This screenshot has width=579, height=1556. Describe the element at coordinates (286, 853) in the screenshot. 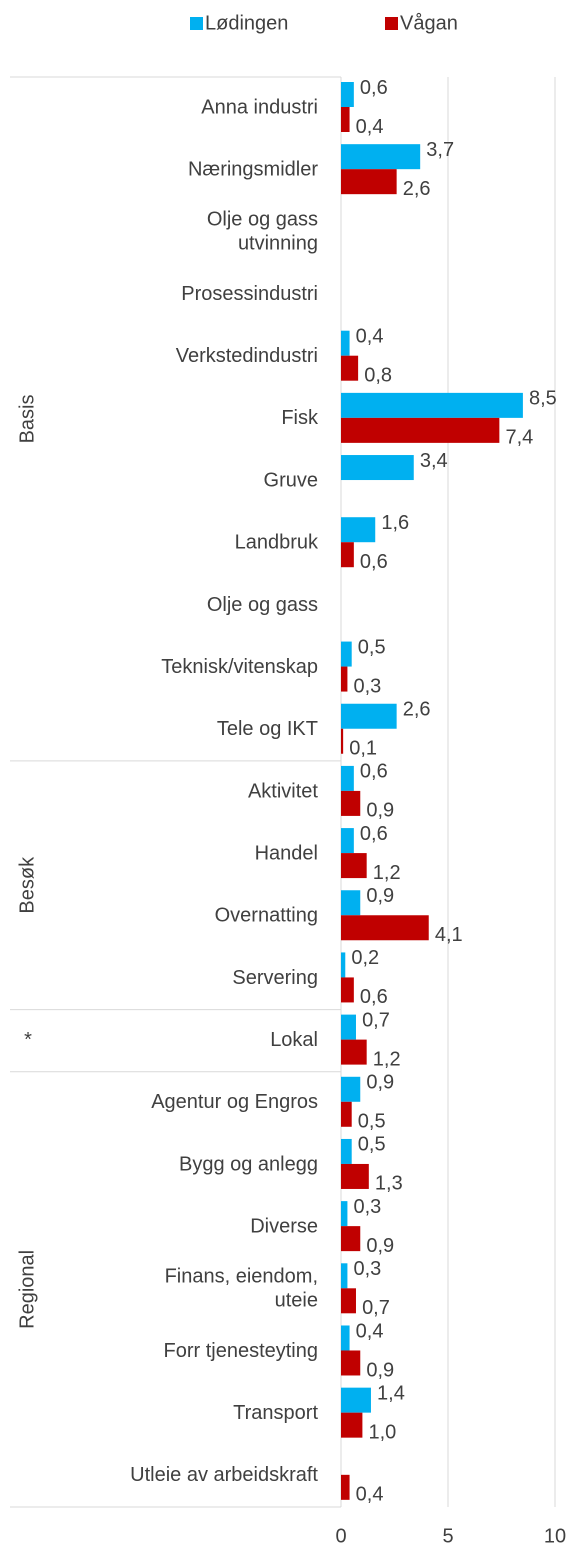

I see `category-label: Handel` at that location.